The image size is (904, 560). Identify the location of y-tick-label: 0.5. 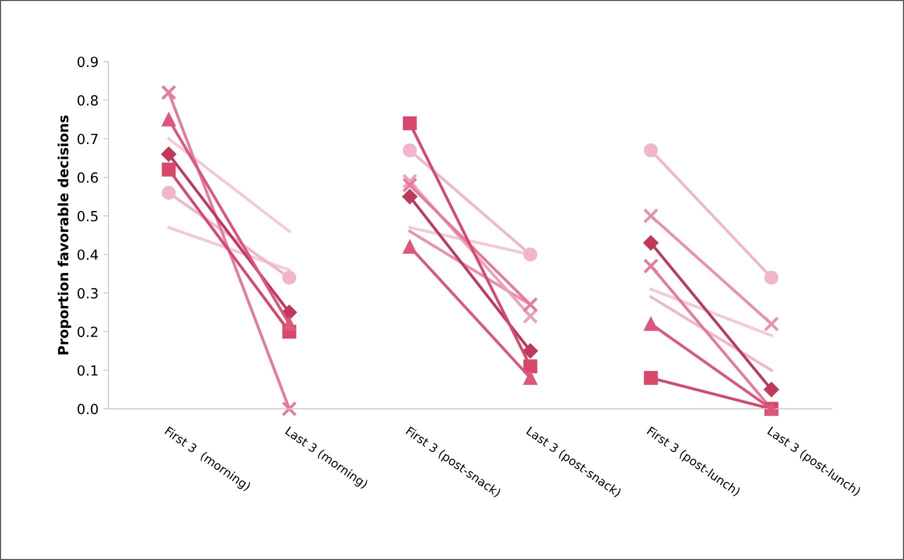
(88, 216).